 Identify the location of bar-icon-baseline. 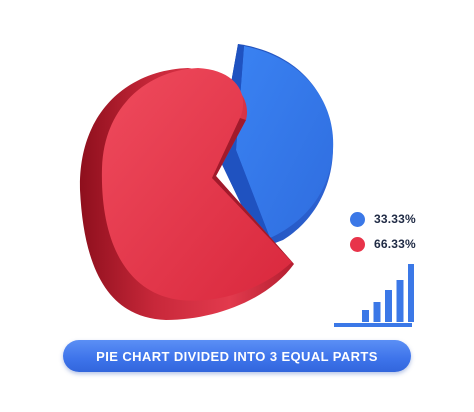
(373, 325).